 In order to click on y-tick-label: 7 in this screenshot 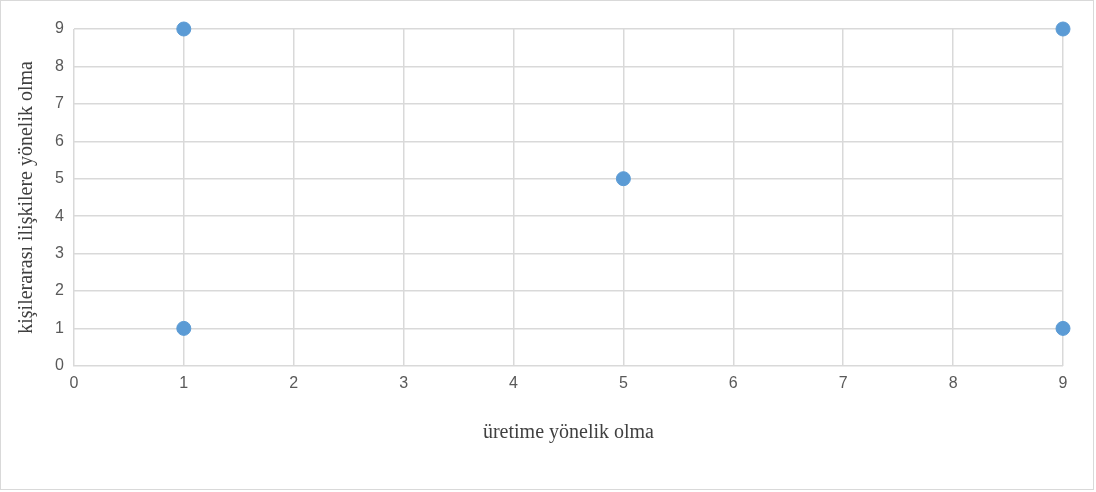, I will do `click(59, 103)`.